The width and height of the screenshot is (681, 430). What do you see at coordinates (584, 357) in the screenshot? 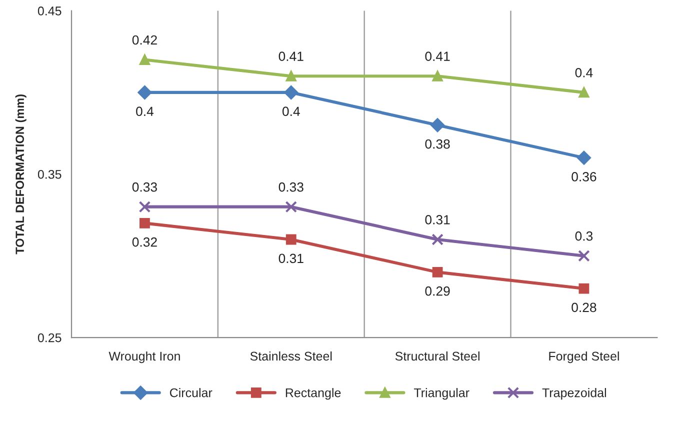
I see `x-tick-label: Forged Steel` at bounding box center [584, 357].